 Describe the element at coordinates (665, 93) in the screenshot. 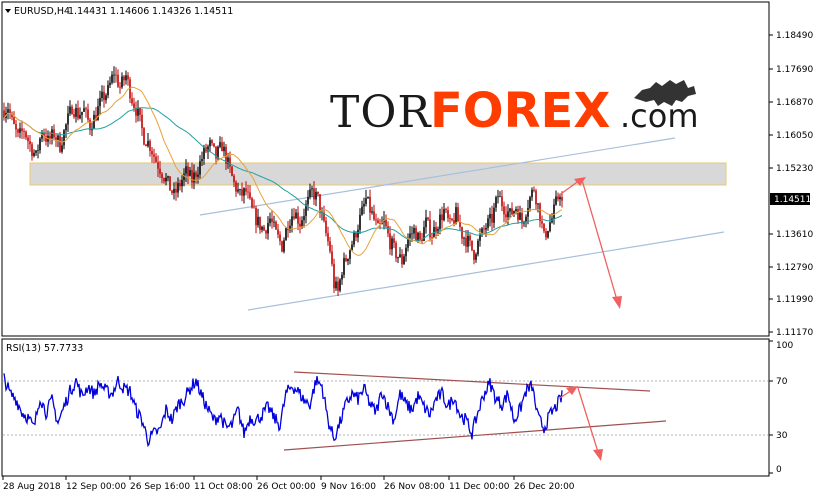

I see `bull-bear-icon` at that location.